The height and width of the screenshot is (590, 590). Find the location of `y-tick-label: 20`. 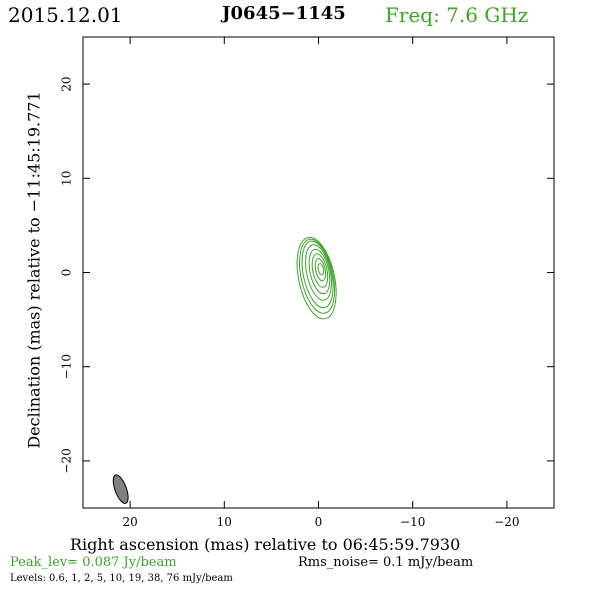

y-tick-label: 20 is located at coordinates (67, 83).